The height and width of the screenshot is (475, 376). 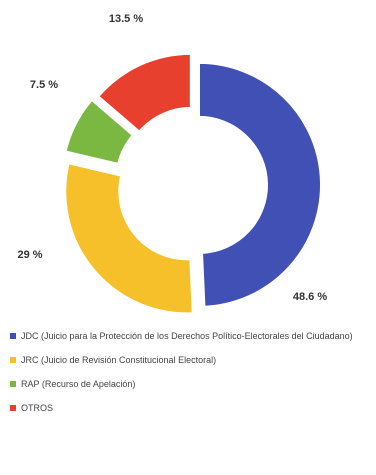 I want to click on data-label-3: 13.5 %, so click(x=126, y=19).